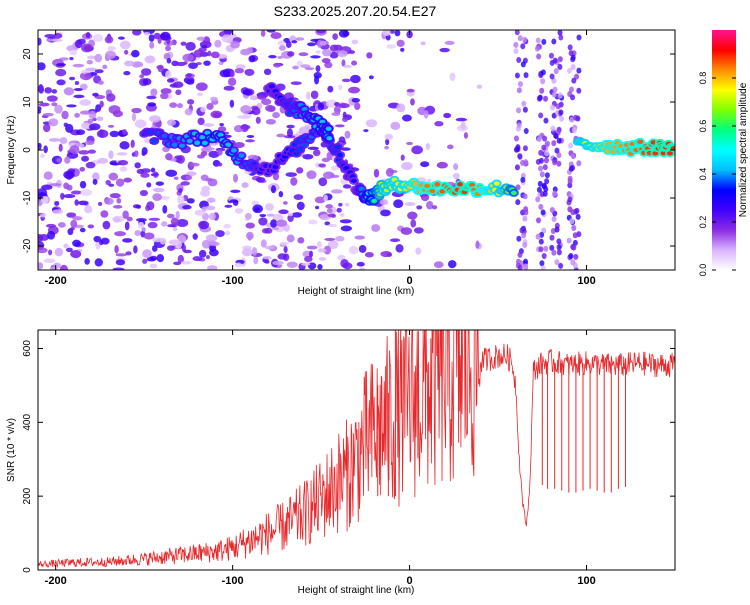 This screenshot has height=605, width=750. Describe the element at coordinates (703, 78) in the screenshot. I see `colorbar-tick-label: 0.8` at that location.